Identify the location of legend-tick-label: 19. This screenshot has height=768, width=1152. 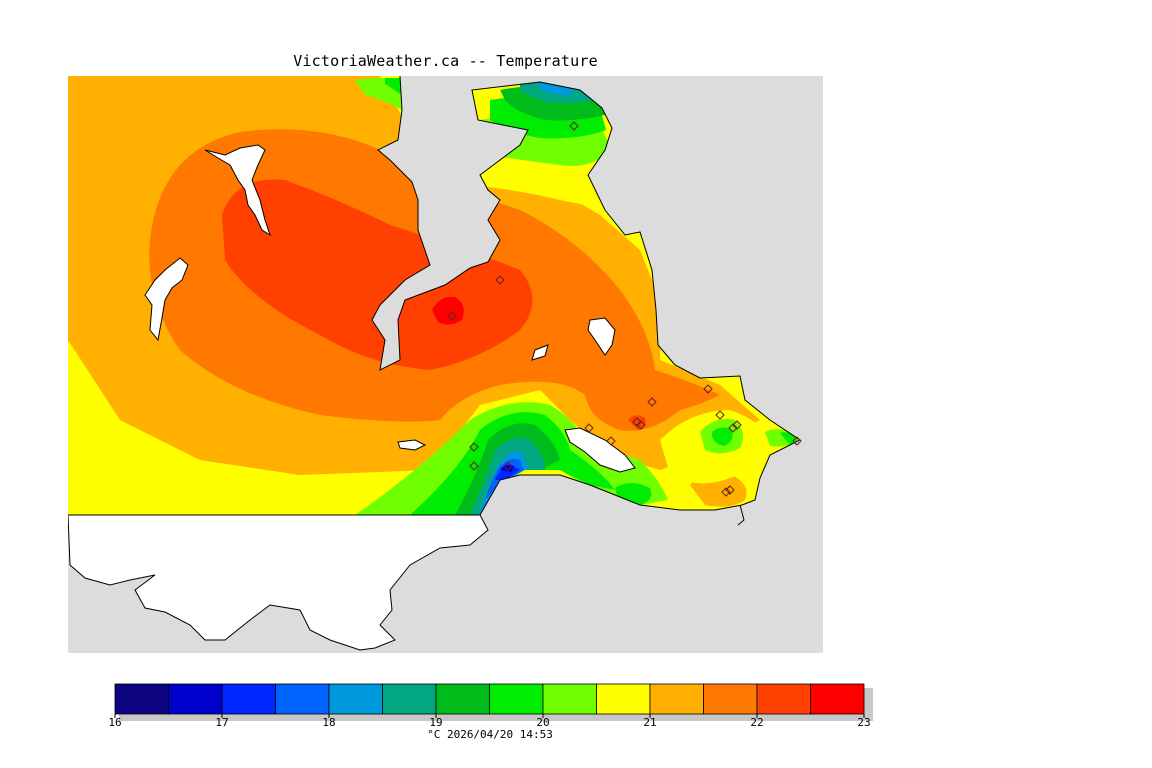
(435, 722).